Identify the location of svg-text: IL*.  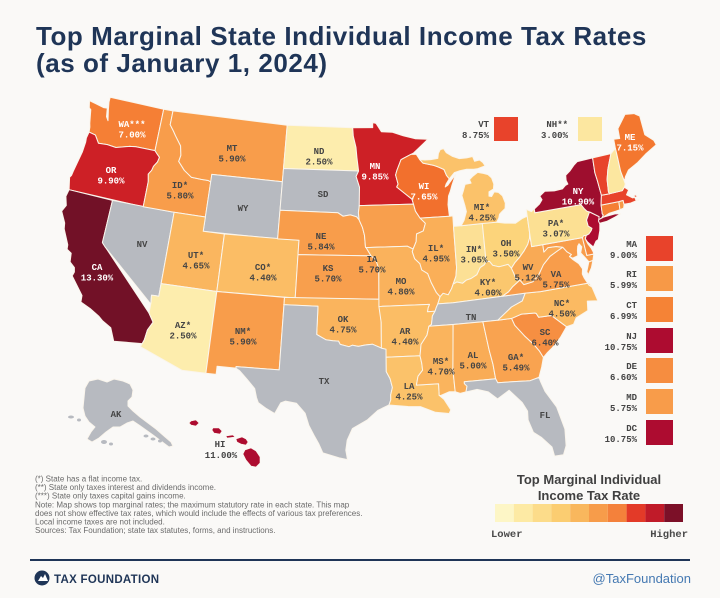
(436, 249).